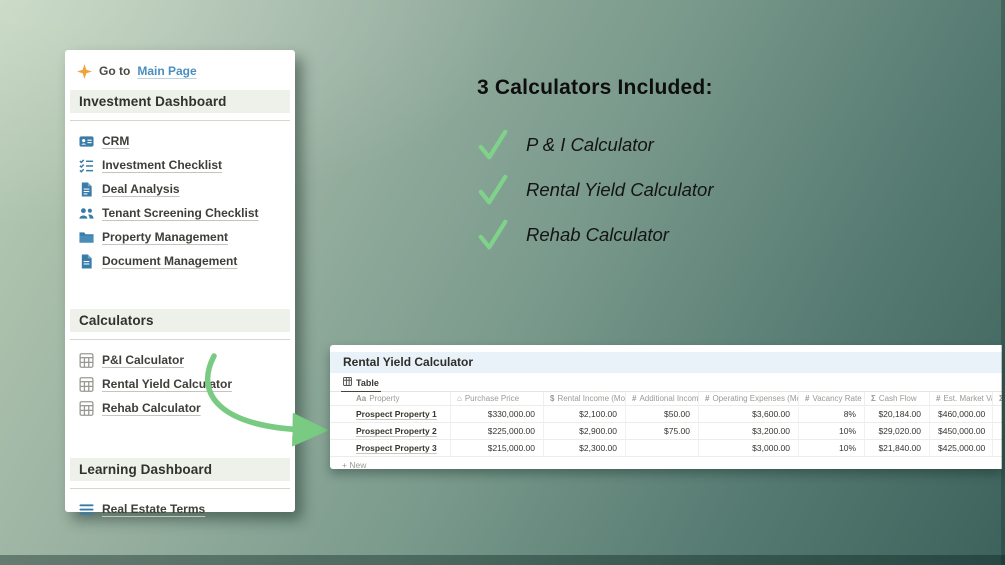 The width and height of the screenshot is (1005, 565). Describe the element at coordinates (86, 189) in the screenshot. I see `document-icon` at that location.